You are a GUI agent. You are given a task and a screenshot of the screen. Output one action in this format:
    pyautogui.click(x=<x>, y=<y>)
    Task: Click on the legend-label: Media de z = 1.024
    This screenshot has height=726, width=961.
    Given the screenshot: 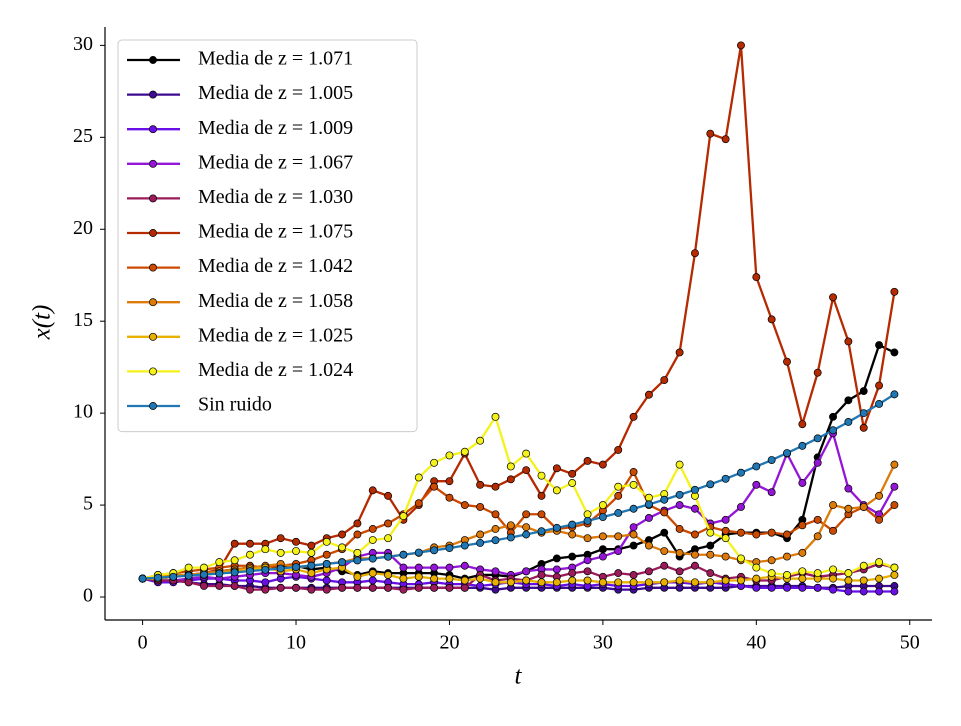 What is the action you would take?
    pyautogui.click(x=275, y=370)
    